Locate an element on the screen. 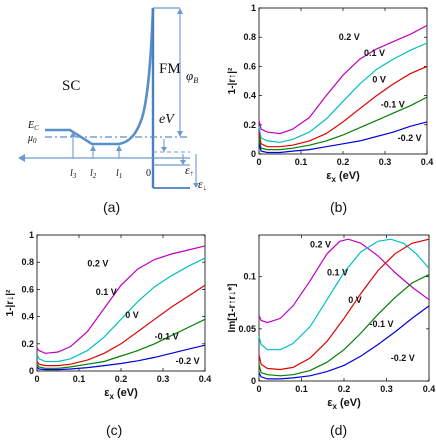  sc-label: SC is located at coordinates (71, 86).